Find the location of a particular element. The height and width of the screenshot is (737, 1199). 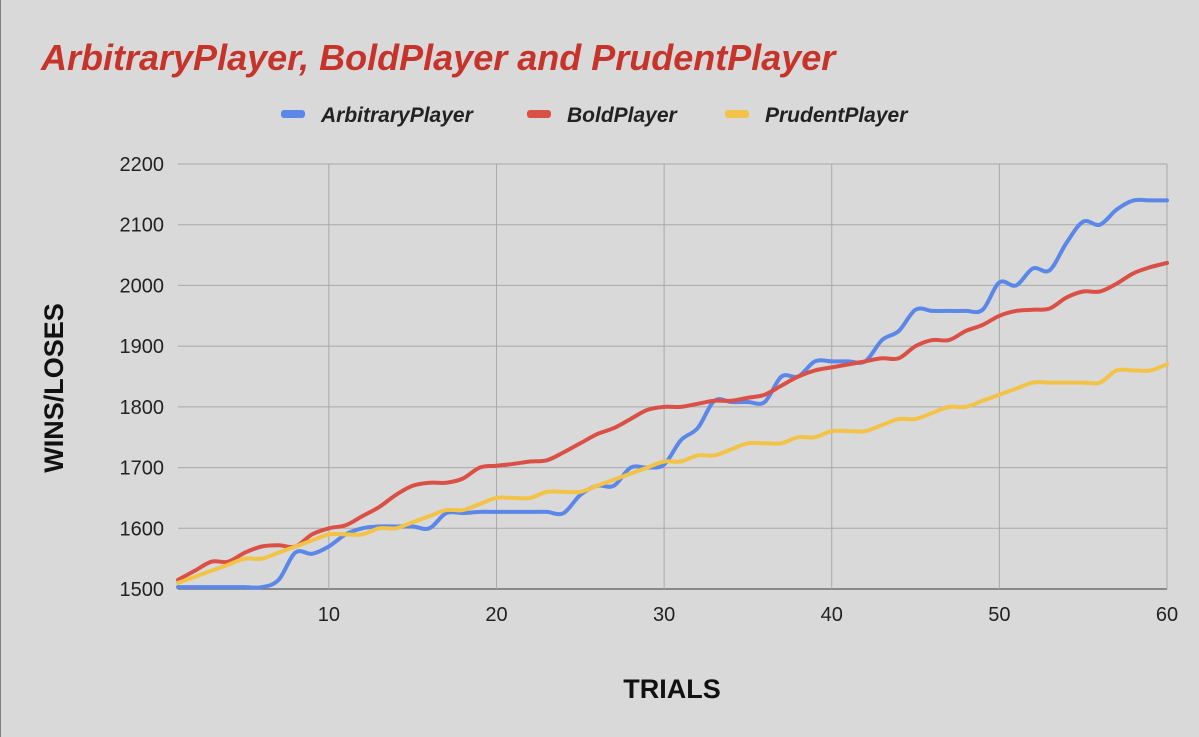

legend-item-bold-player: BoldPlayer is located at coordinates (603, 115).